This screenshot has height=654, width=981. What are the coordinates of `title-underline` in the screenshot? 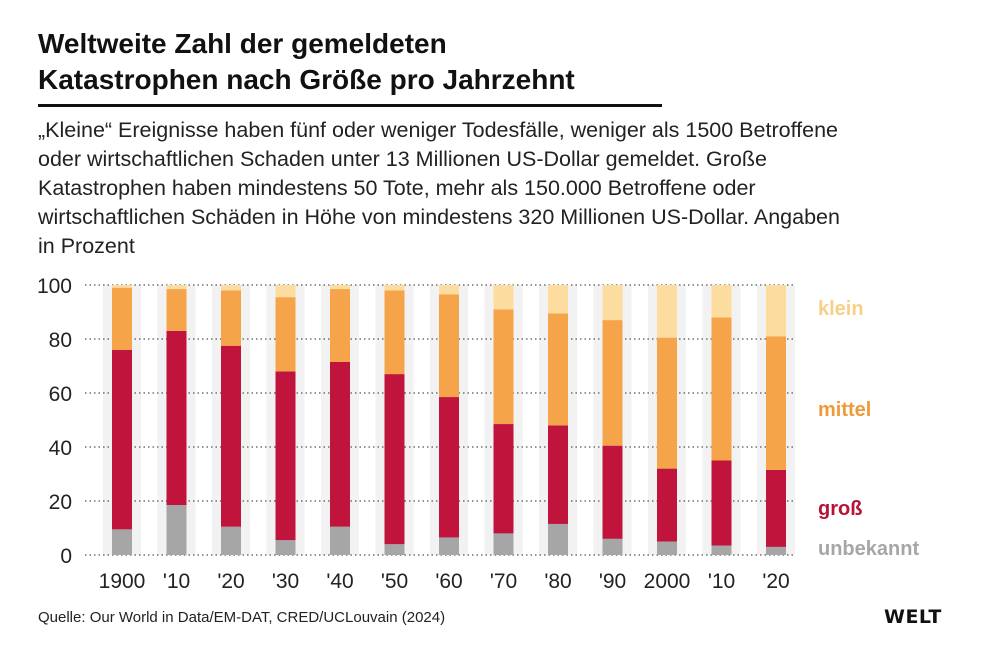 It's located at (350, 105).